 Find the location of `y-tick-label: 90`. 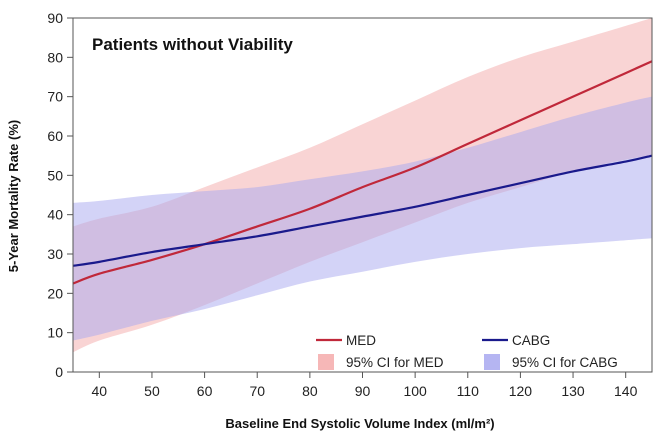

y-tick-label: 90 is located at coordinates (55, 18).